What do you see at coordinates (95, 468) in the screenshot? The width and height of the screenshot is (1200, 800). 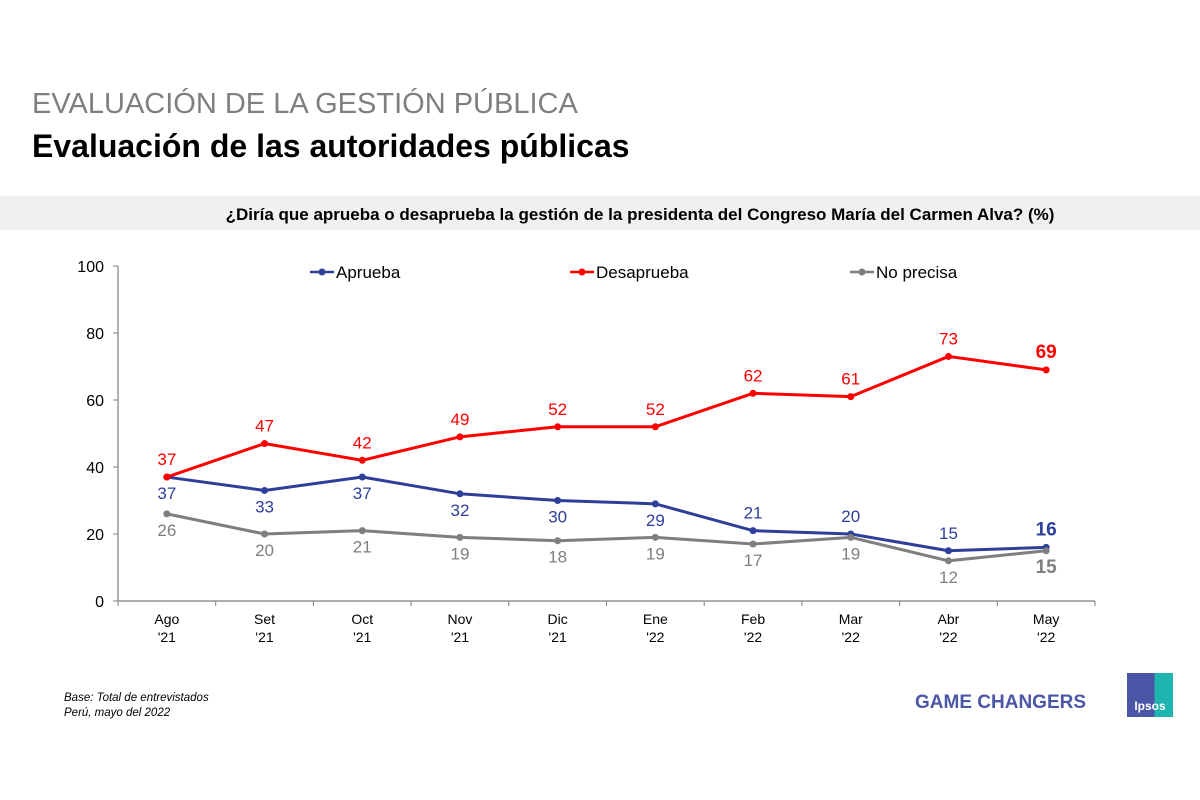 I see `y-tick-label: 40` at bounding box center [95, 468].